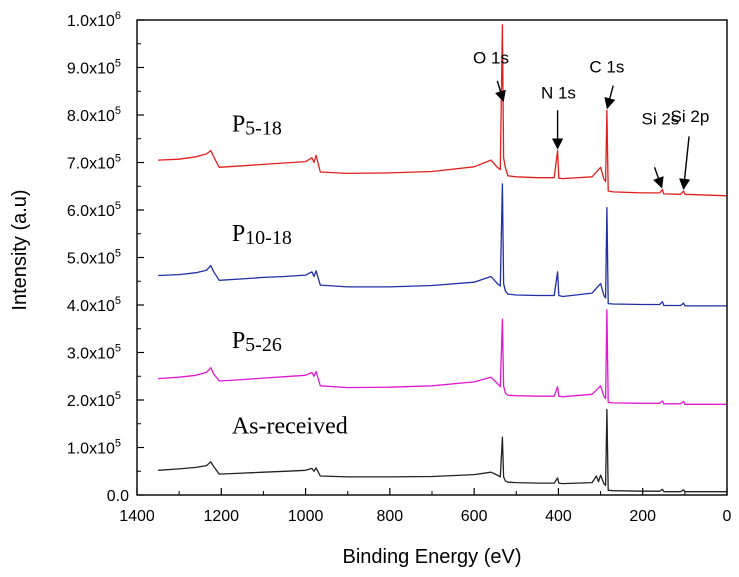 Image resolution: width=739 pixels, height=577 pixels. Describe the element at coordinates (94, 258) in the screenshot. I see `y-tick-label: 5.0x10⁵` at that location.